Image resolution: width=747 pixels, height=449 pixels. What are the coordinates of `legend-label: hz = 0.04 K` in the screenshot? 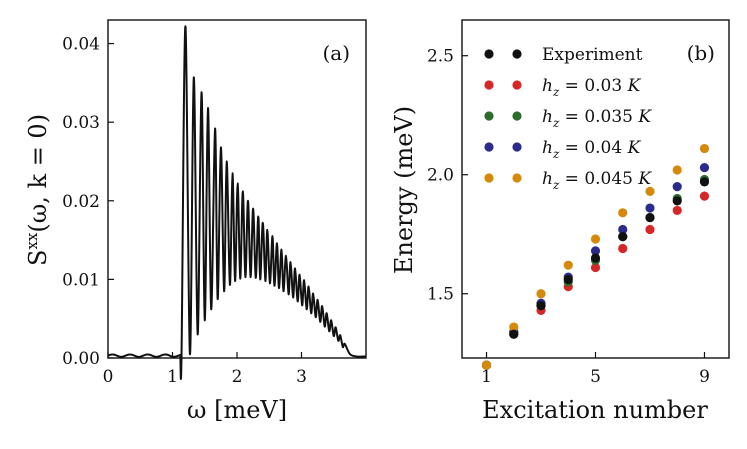 It's located at (592, 149).